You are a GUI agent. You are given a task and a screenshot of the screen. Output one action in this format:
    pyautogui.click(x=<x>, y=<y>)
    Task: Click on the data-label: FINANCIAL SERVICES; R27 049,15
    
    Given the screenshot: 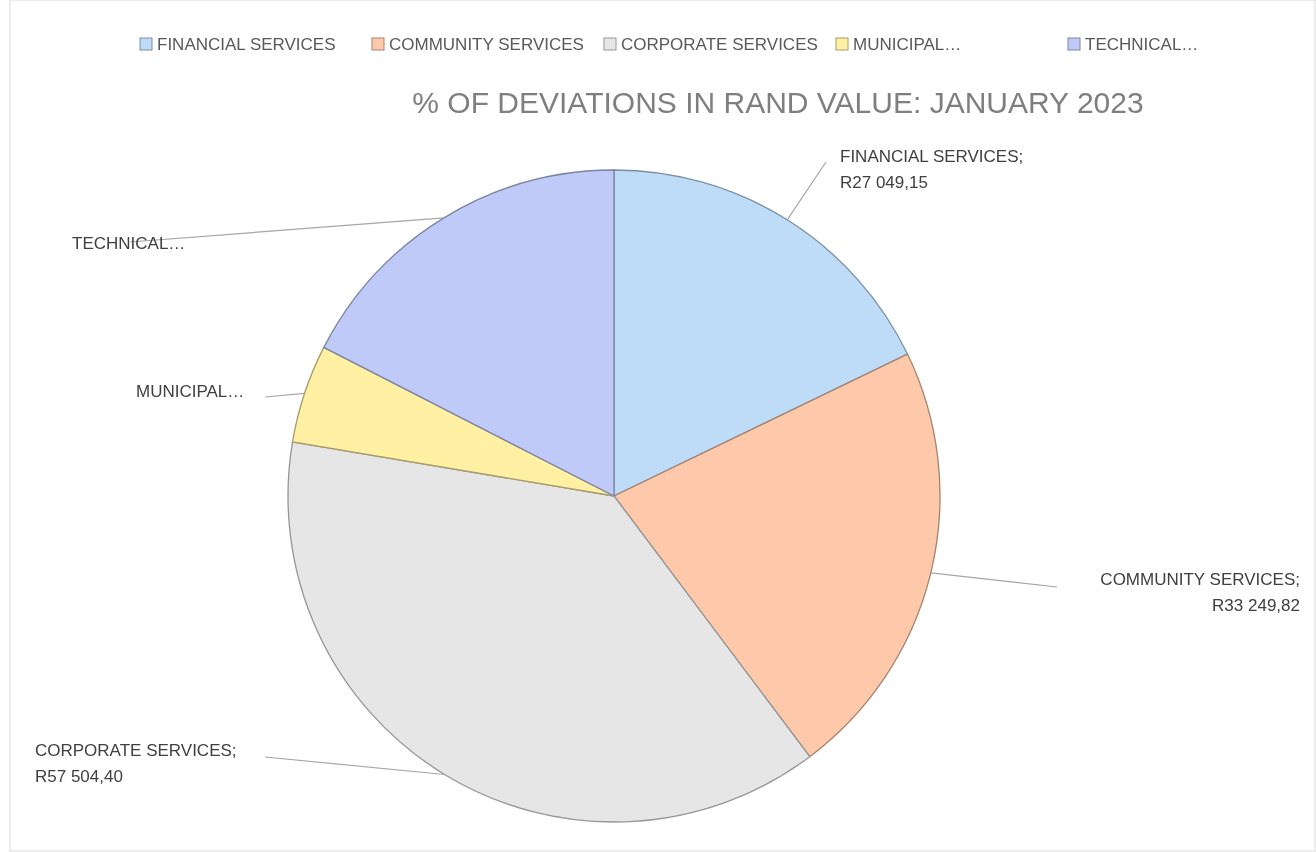 What is the action you would take?
    pyautogui.click(x=932, y=169)
    